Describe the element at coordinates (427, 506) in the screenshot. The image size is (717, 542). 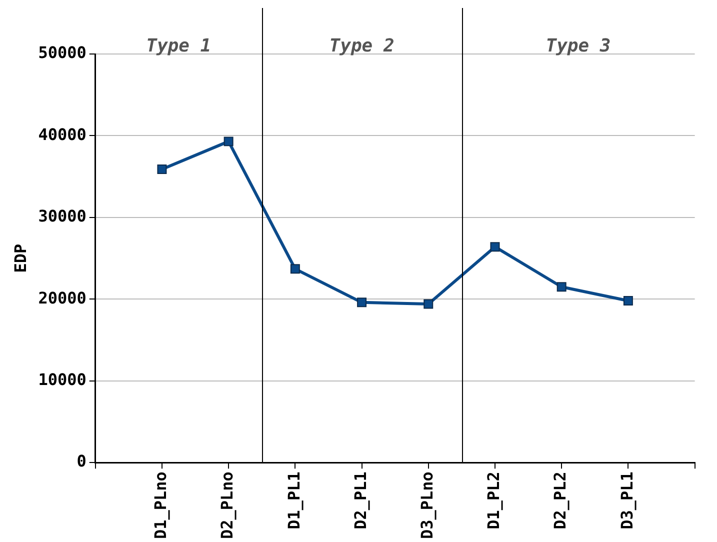
I see `x-tick-label: D3_PLno` at that location.